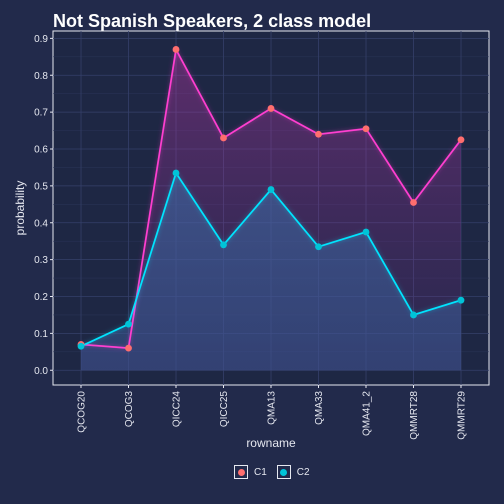 The width and height of the screenshot is (504, 504). I want to click on x-tick-label: QICC24, so click(177, 409).